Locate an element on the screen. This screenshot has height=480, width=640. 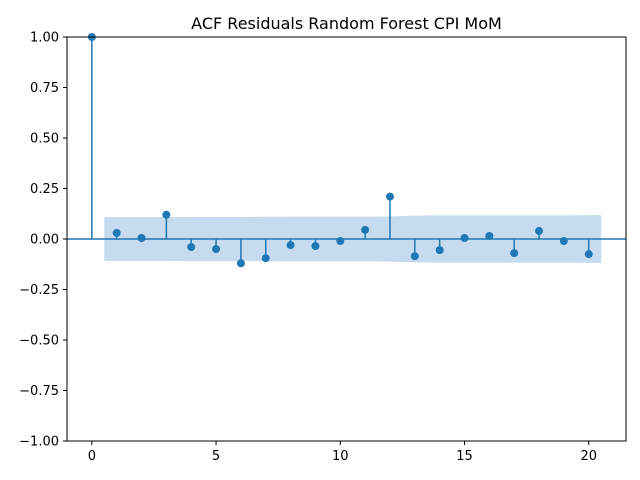
y-tick-label: −0.25 is located at coordinates (39, 290).